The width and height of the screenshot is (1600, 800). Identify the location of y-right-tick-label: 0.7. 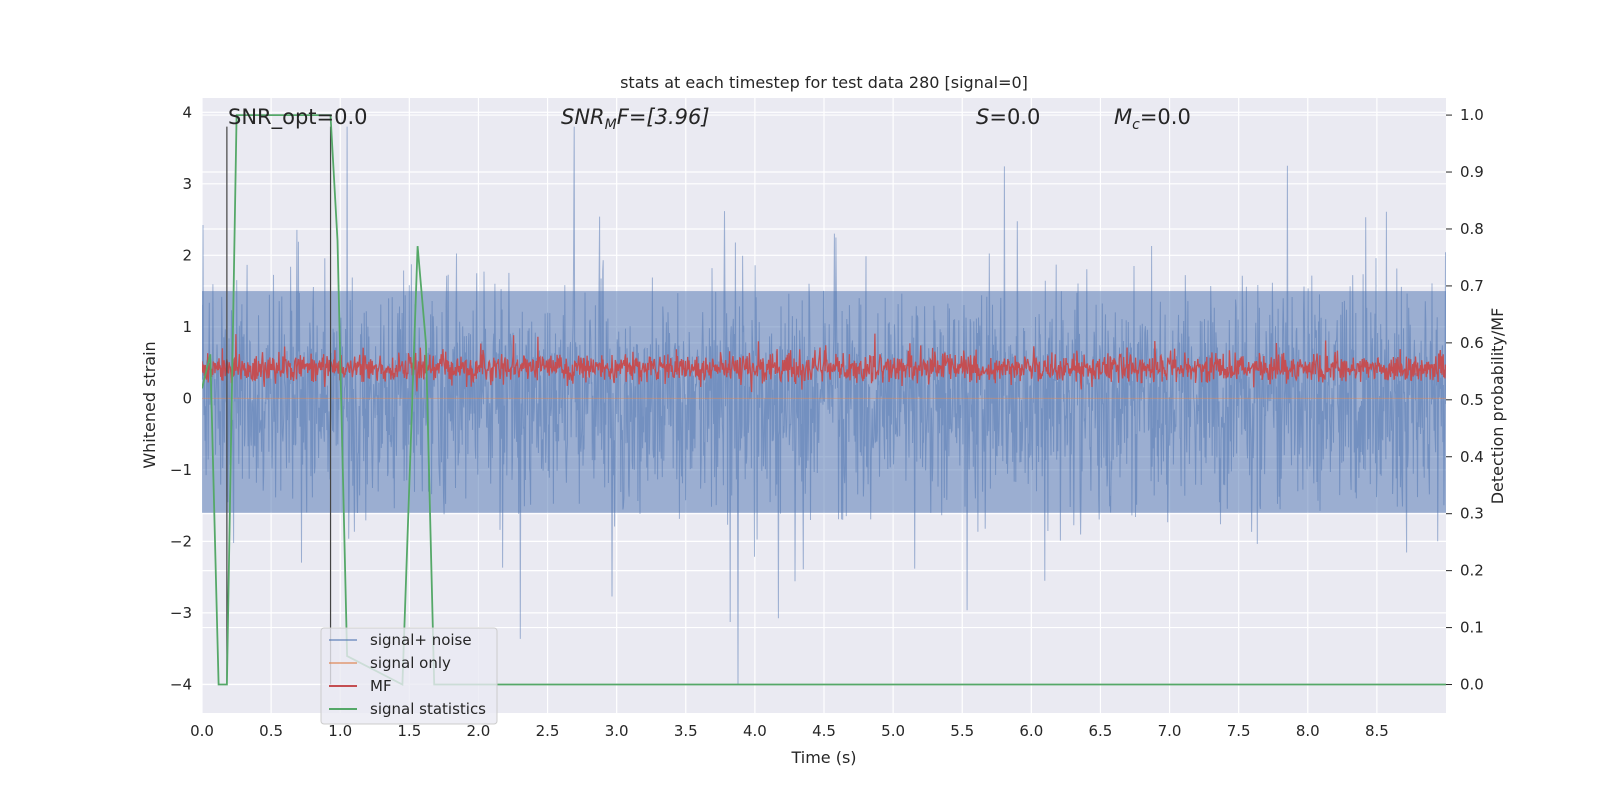
(1472, 286).